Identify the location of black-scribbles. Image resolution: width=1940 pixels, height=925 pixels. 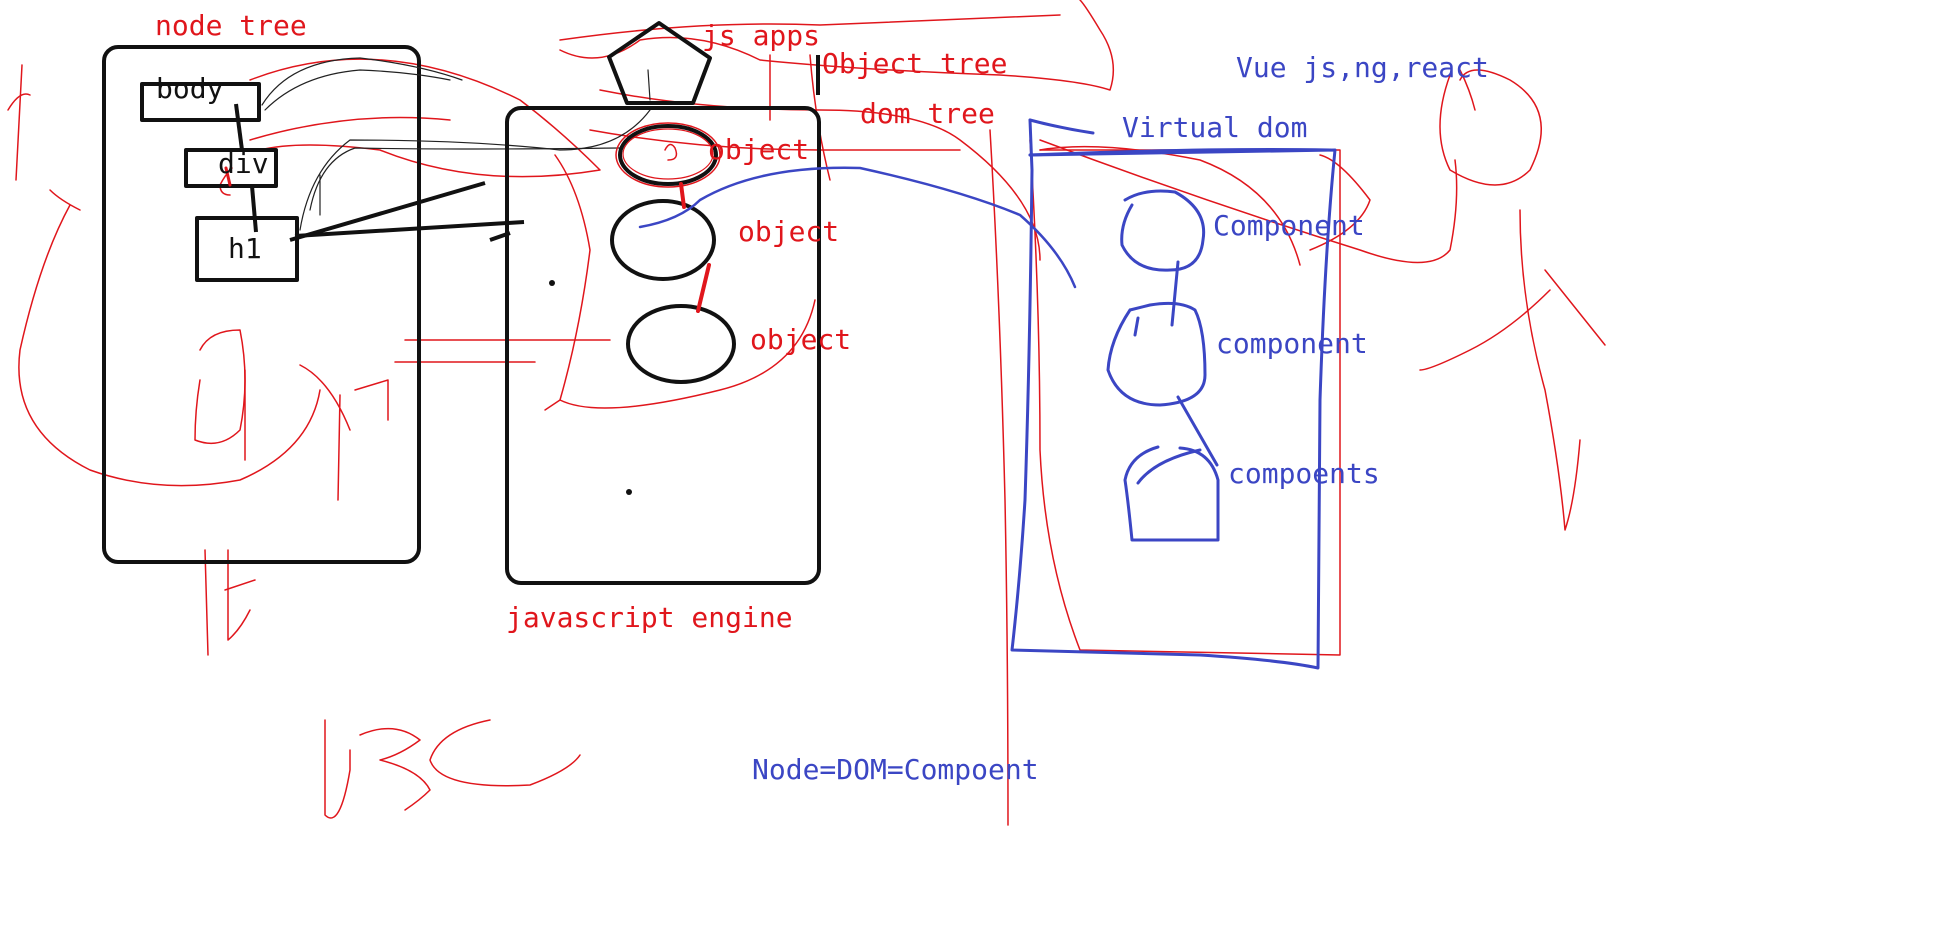
(456, 144).